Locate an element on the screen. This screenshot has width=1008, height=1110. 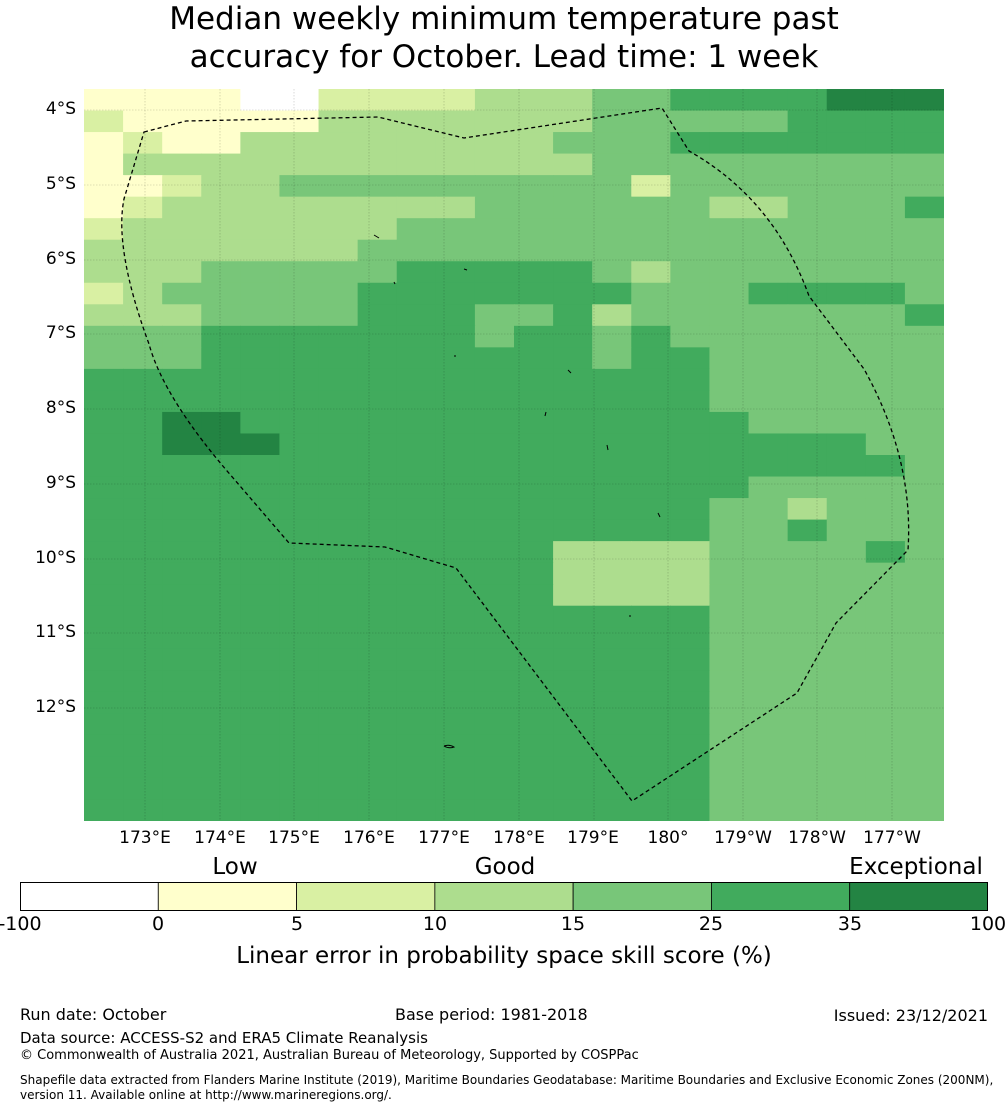
lat-label-8s: 8°S is located at coordinates (60, 408).